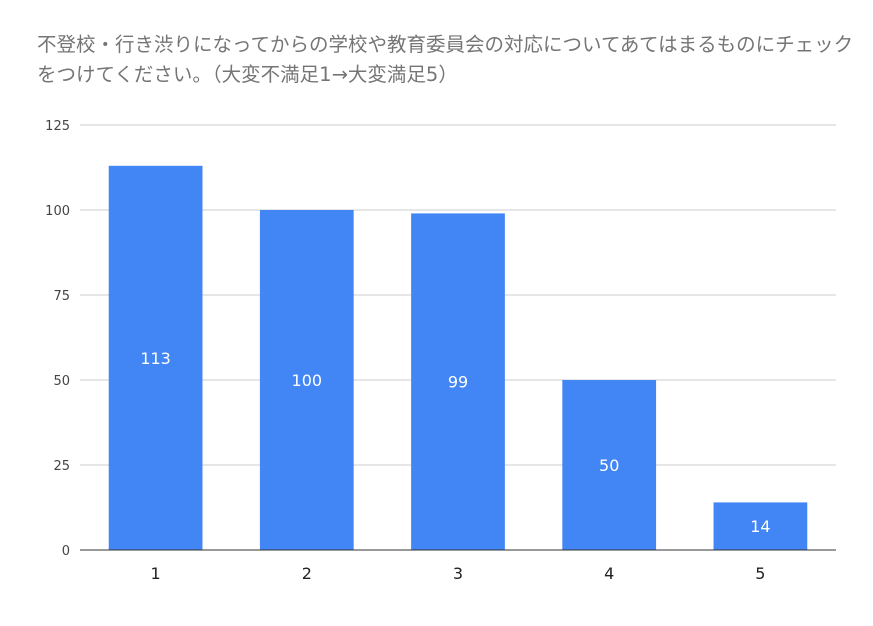  I want to click on x-tick-label-3: 3, so click(458, 573).